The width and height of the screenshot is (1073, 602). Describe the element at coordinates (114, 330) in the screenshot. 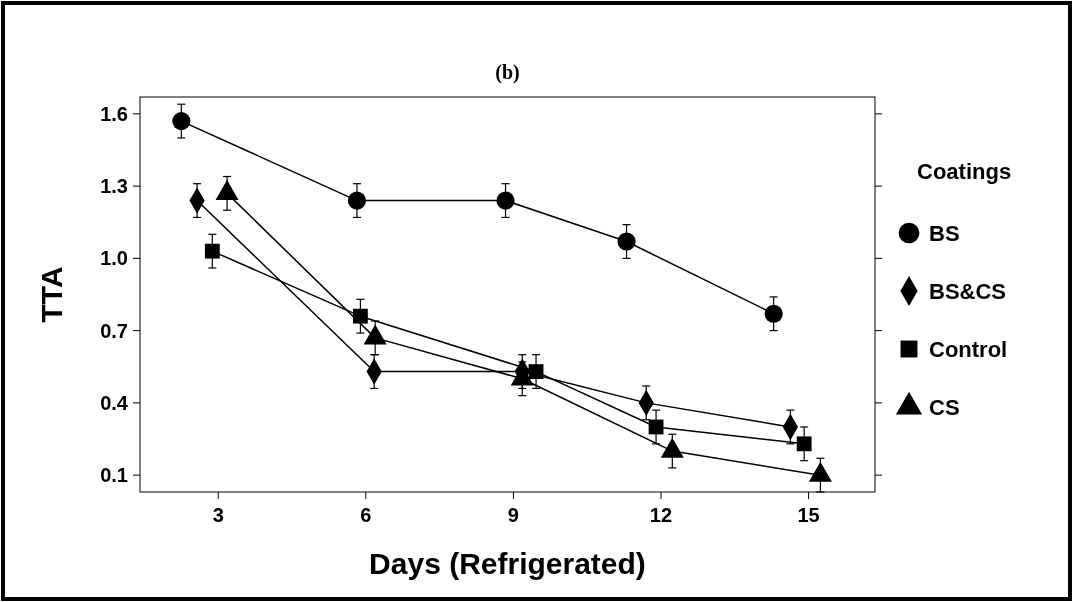

I see `y-tick-label: 0.7` at that location.